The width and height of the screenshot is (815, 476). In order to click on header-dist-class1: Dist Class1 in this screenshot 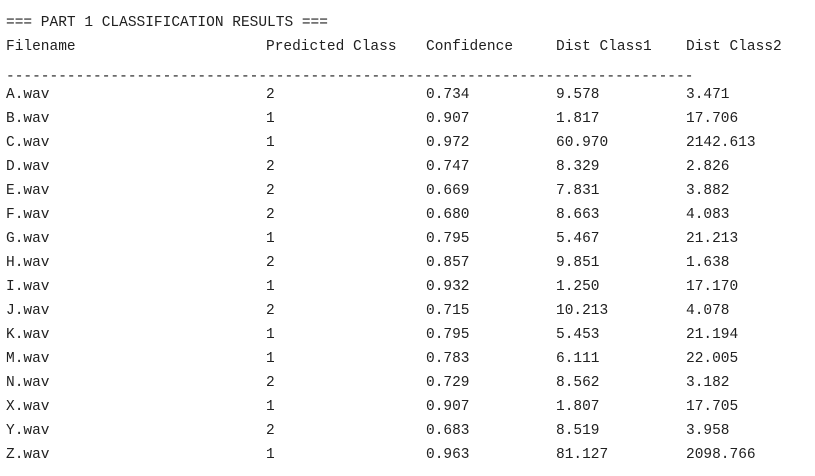, I will do `click(604, 47)`.